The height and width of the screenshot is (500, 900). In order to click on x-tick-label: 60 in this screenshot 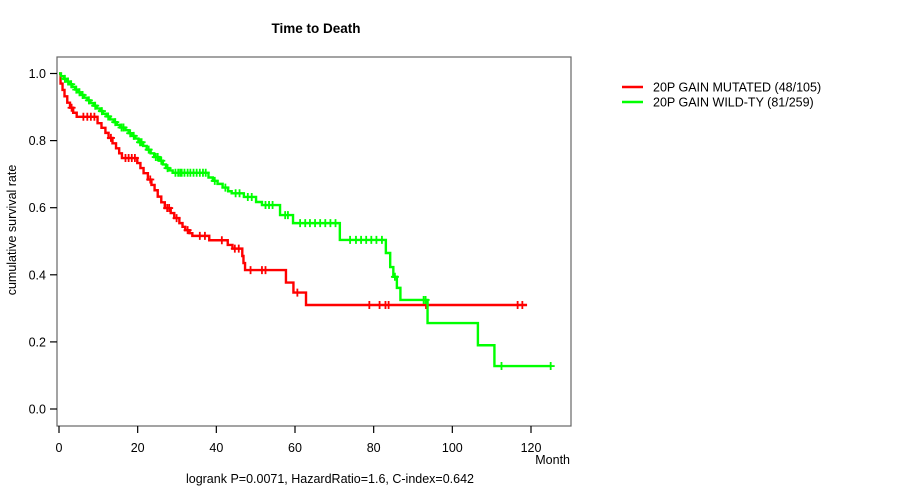, I will do `click(295, 448)`.